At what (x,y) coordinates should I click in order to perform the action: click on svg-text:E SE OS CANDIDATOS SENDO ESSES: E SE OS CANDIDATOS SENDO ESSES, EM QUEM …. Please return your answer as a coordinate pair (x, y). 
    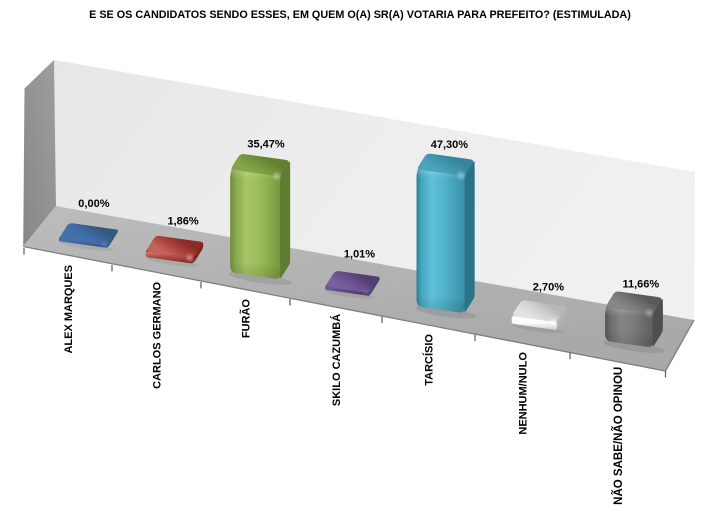
    Looking at the image, I should click on (360, 15).